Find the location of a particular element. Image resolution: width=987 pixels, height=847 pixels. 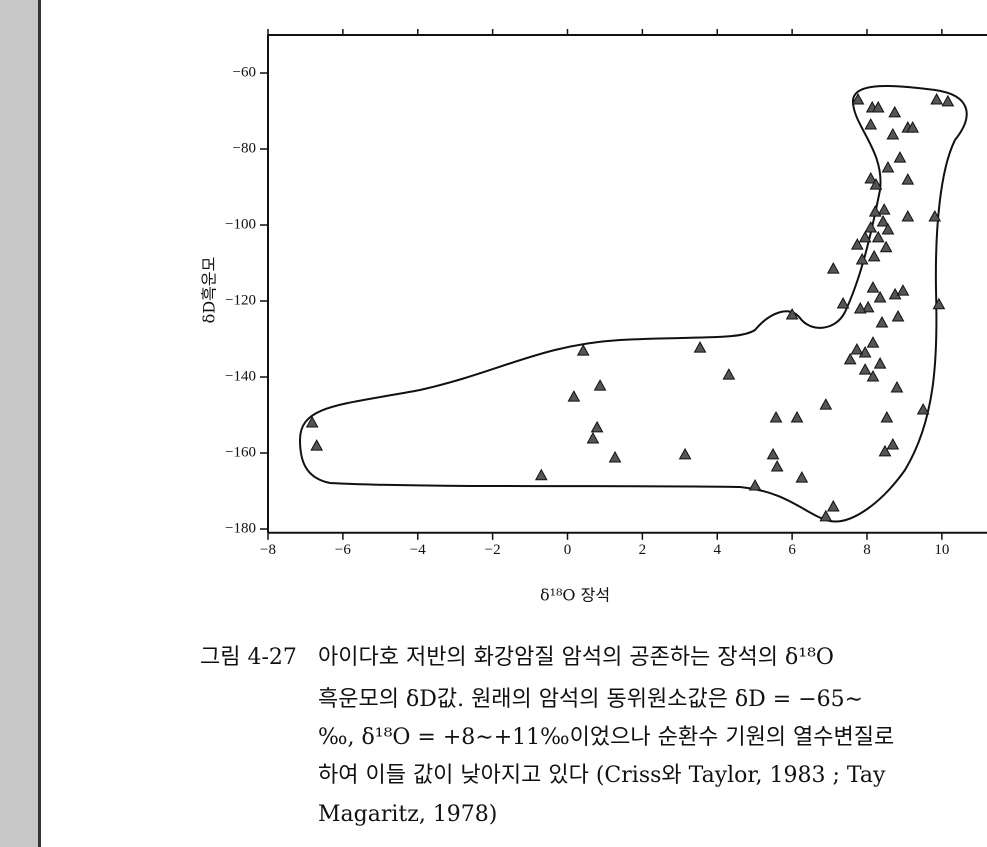

x-tick-label: 4 is located at coordinates (718, 550).